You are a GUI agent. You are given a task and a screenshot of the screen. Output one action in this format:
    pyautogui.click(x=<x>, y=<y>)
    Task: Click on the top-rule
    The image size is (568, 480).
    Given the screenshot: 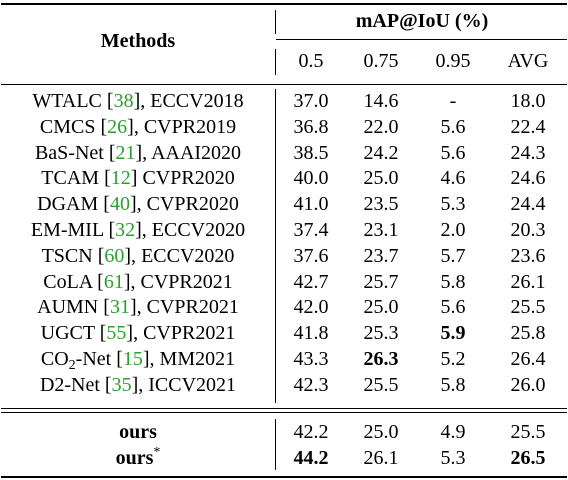 What is the action you would take?
    pyautogui.click(x=284, y=4)
    